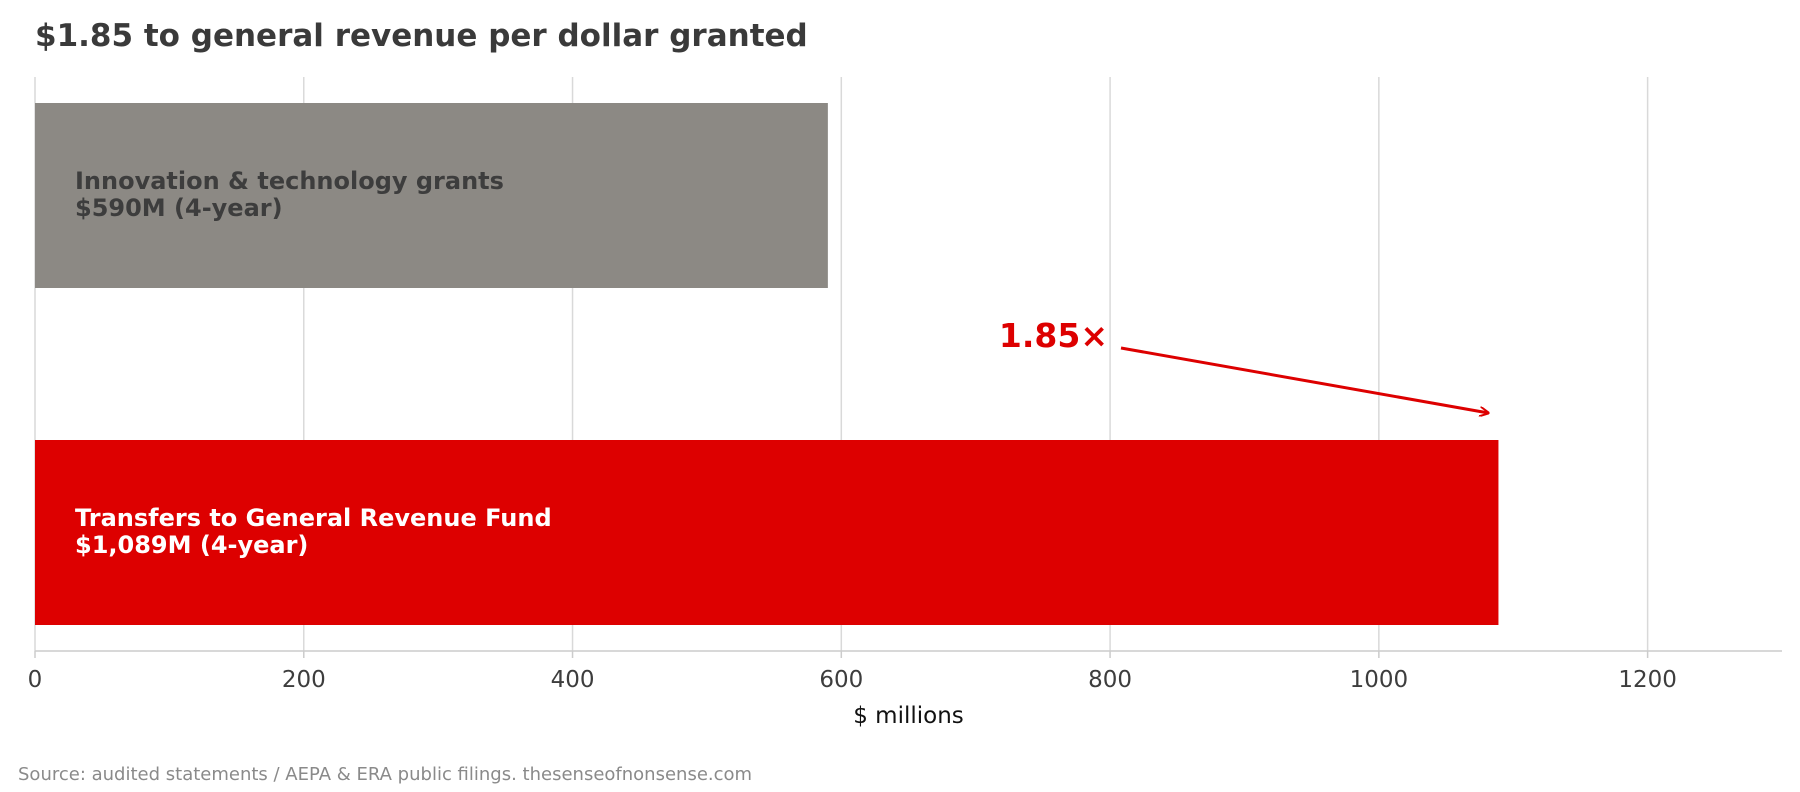 The width and height of the screenshot is (1800, 792). Describe the element at coordinates (1053, 335) in the screenshot. I see `ratio-annotation: 1.85×` at that location.